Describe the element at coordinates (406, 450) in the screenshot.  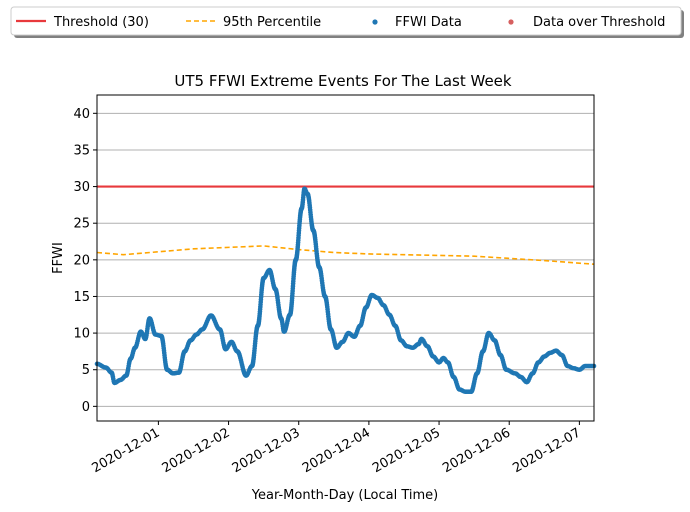
I see `x-tick-label: 2020-12-05` at that location.